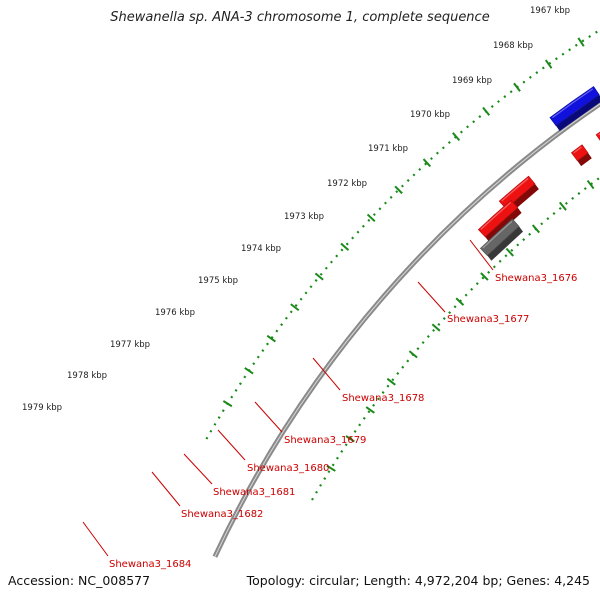 The image size is (600, 600). What do you see at coordinates (383, 398) in the screenshot?
I see `gene-label: Shewana3_1678` at bounding box center [383, 398].